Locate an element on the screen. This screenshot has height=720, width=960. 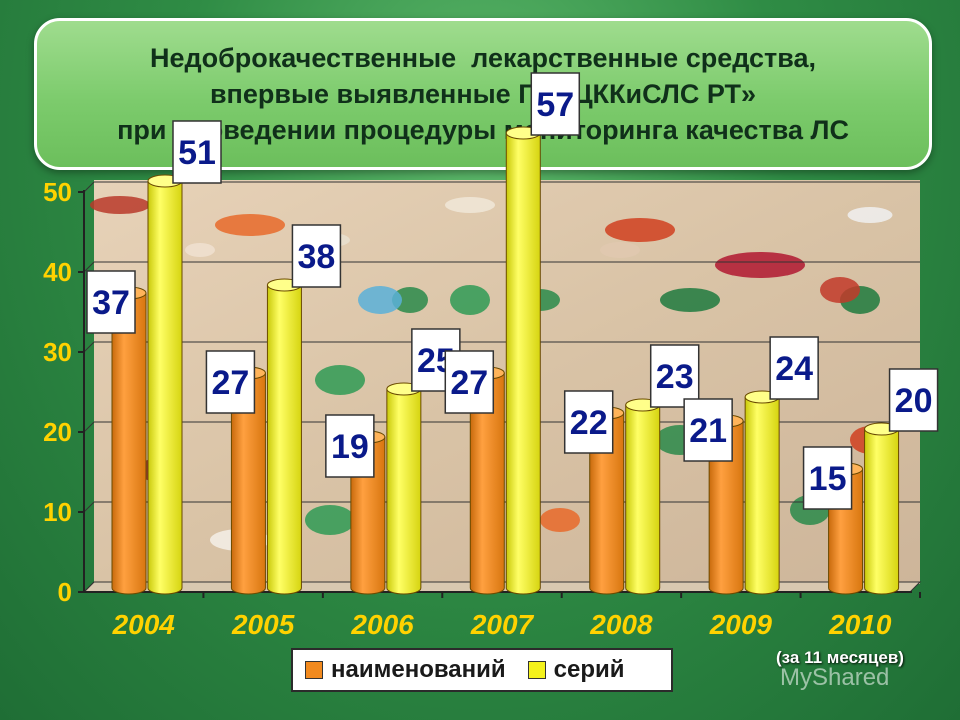
legend-label-orange: наименований is located at coordinates (418, 669).